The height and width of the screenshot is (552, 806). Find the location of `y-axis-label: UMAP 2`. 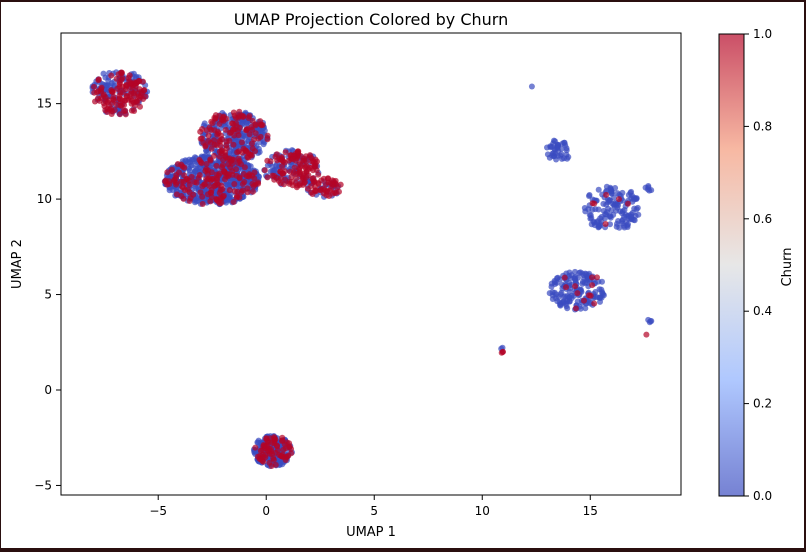

y-axis-label: UMAP 2 is located at coordinates (17, 264).